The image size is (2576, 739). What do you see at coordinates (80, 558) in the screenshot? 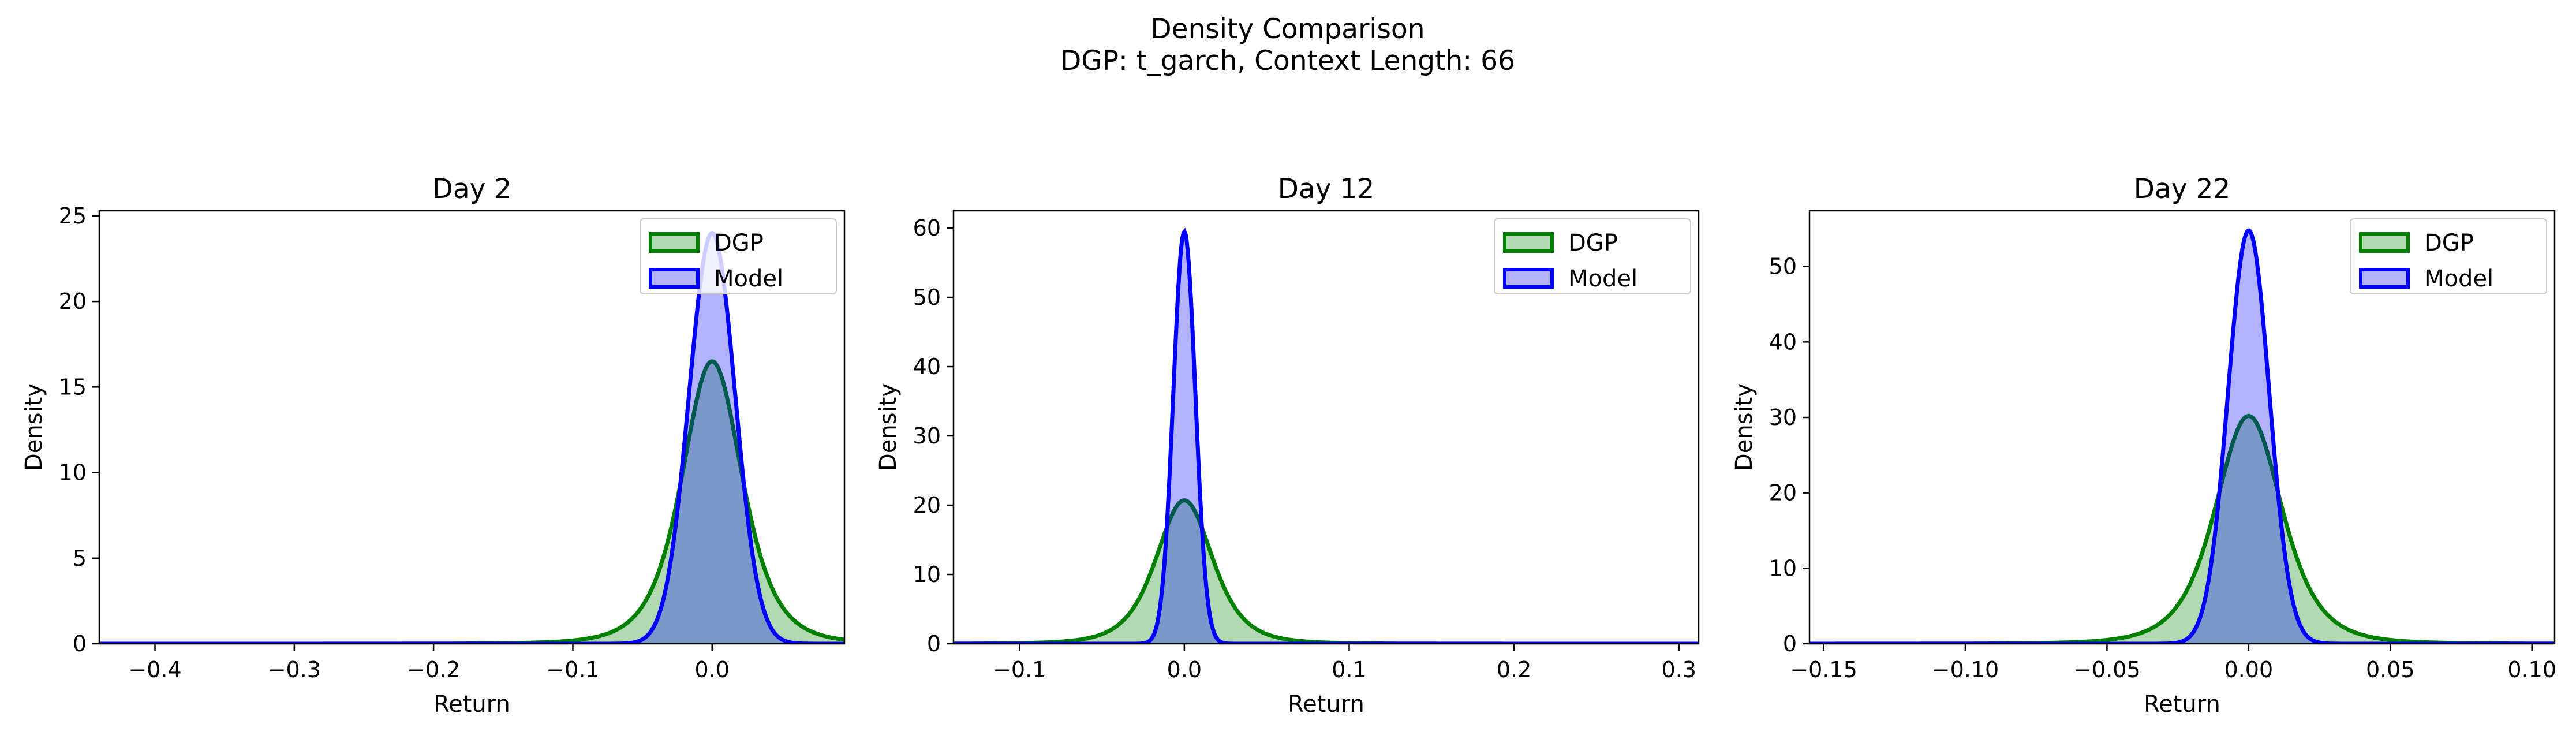
I see `y-tick-label: 5` at bounding box center [80, 558].